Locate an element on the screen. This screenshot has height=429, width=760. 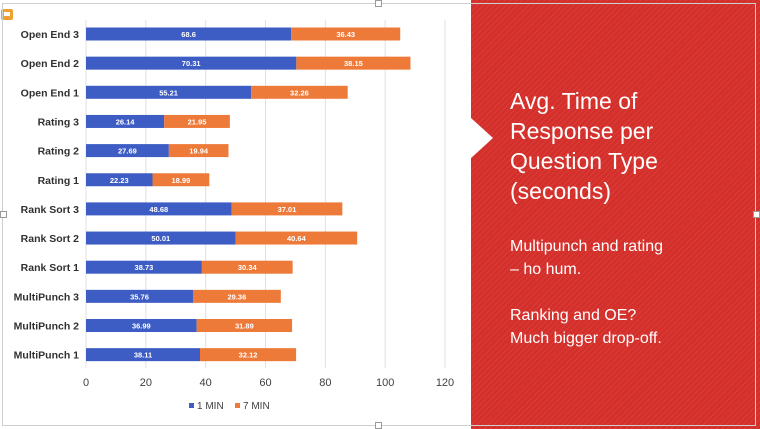
legend-label: 1 MIN is located at coordinates (210, 406).